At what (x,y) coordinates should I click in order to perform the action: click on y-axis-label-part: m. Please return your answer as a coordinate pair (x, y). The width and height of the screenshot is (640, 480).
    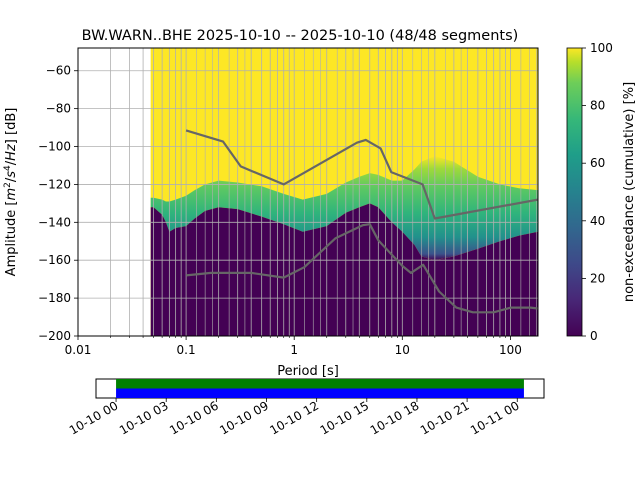
    Looking at the image, I should click on (11, 194).